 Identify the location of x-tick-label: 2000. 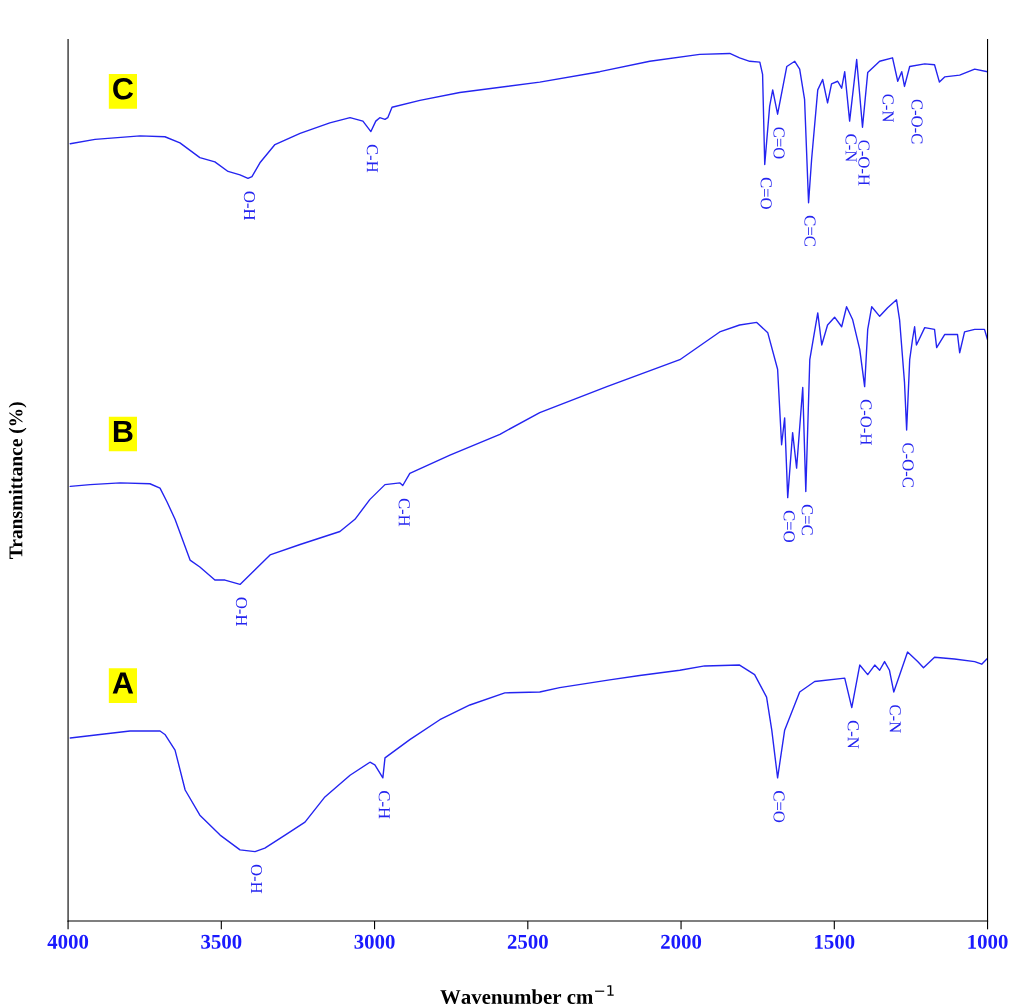
(681, 941).